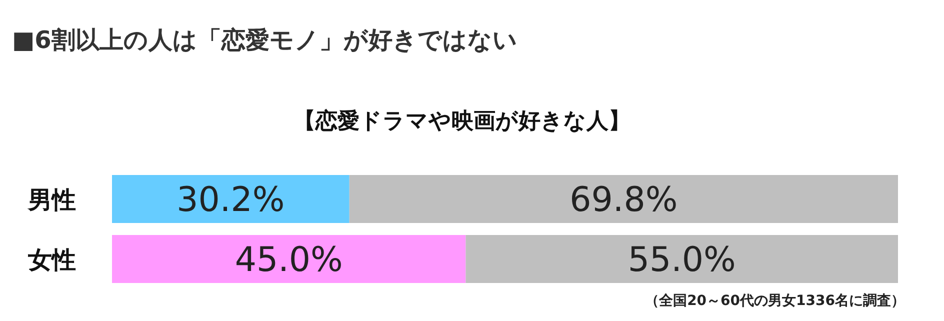 The height and width of the screenshot is (321, 944). Describe the element at coordinates (682, 260) in the screenshot. I see `data-label: 55.0%` at that location.